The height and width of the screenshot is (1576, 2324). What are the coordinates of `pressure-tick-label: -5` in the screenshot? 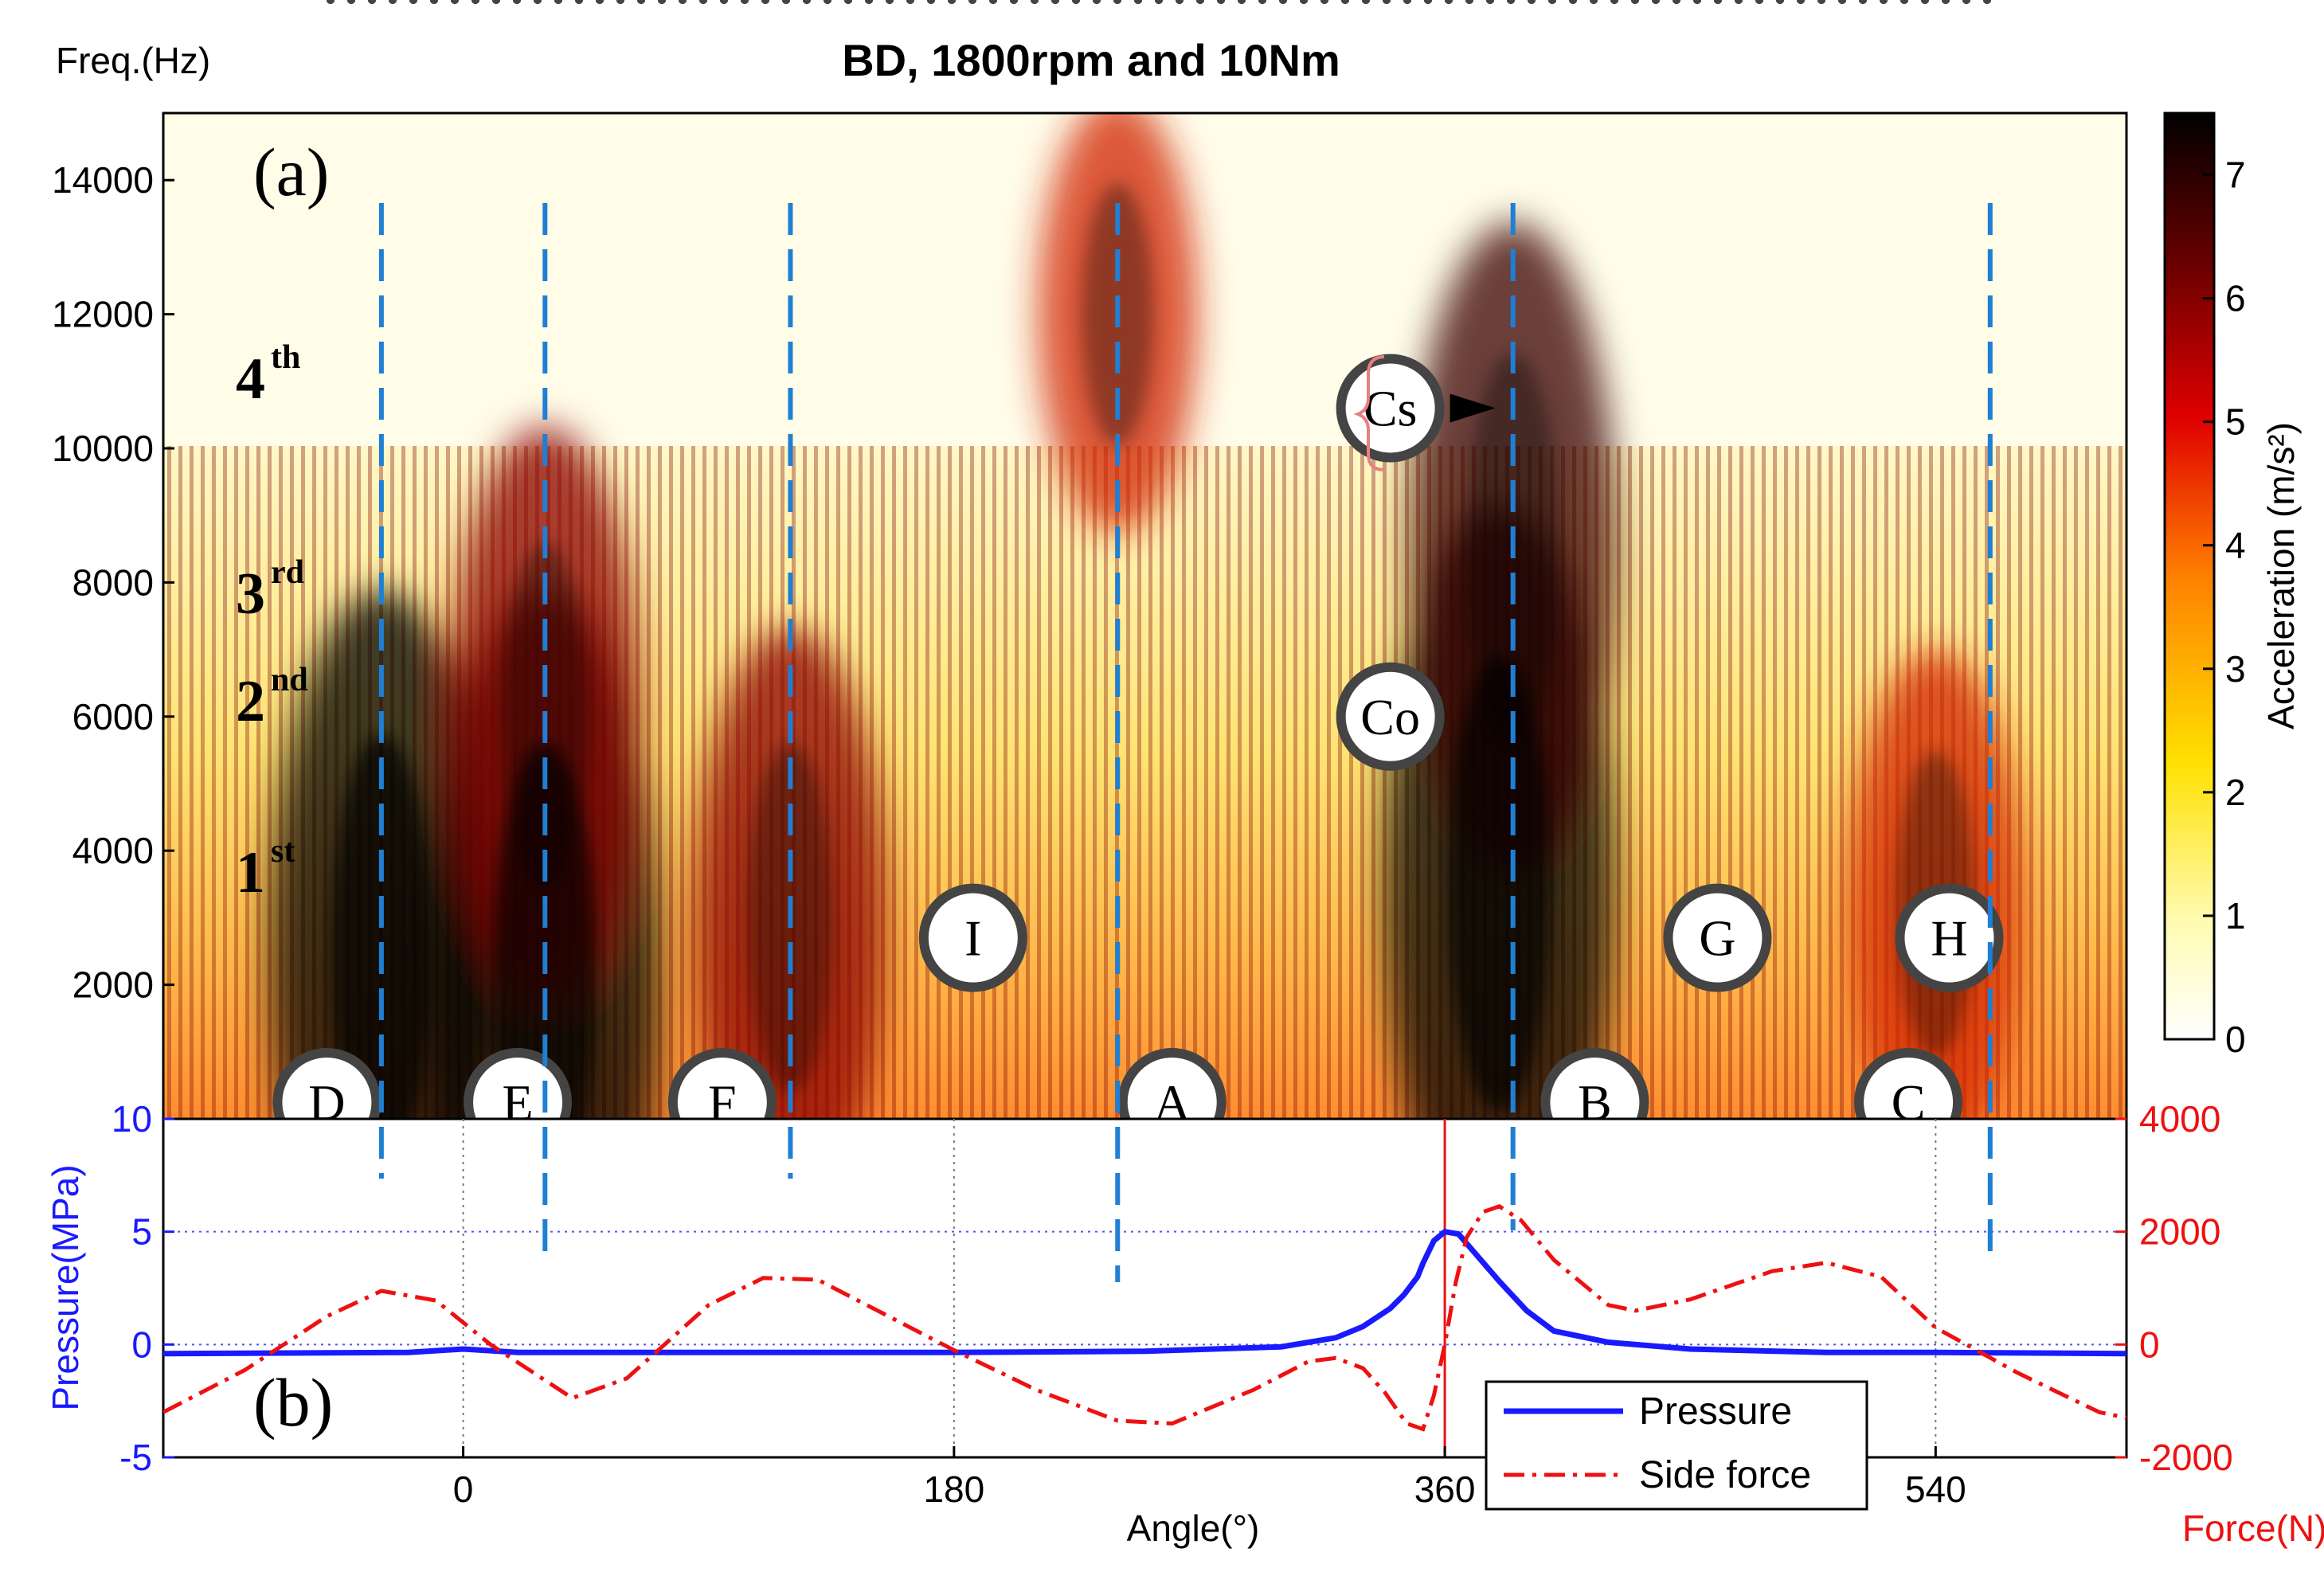 It's located at (135, 1457).